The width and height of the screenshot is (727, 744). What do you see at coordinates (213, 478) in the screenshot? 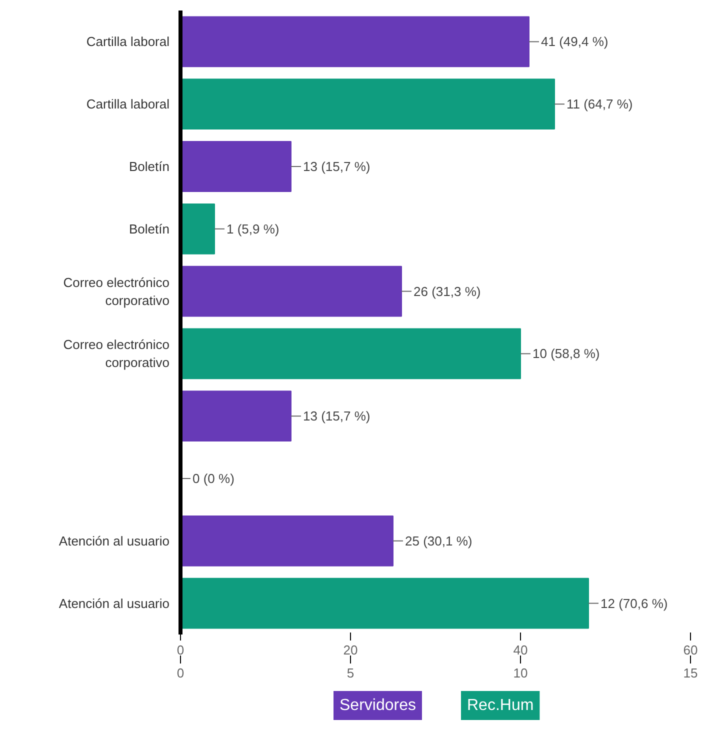
I see `data-label: 0 (0 %)` at bounding box center [213, 478].